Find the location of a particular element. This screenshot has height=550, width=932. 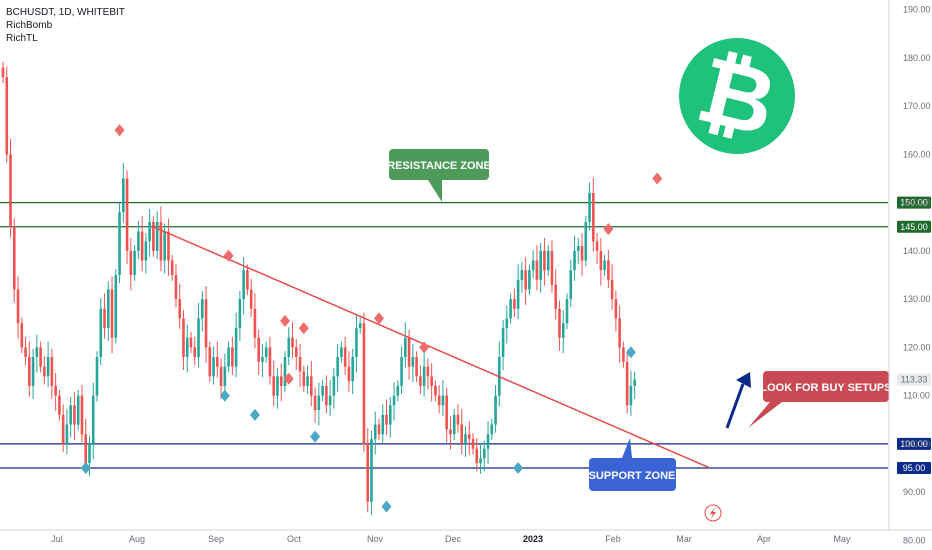

resistance-callout-box is located at coordinates (439, 164).